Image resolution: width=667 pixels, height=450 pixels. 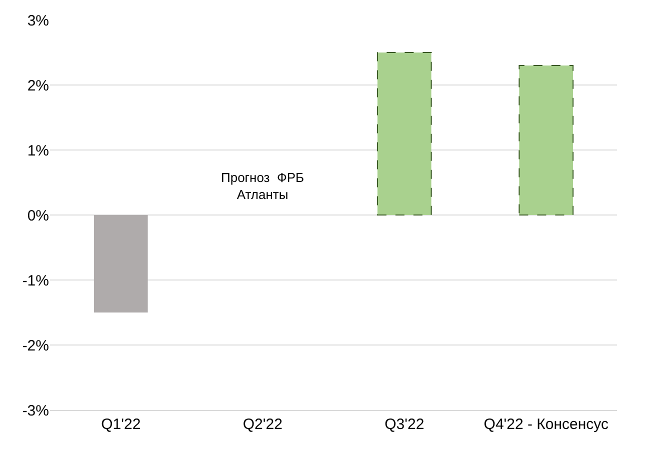 I want to click on x-tick-label: Q4'22 - Консенсус, so click(x=546, y=424).